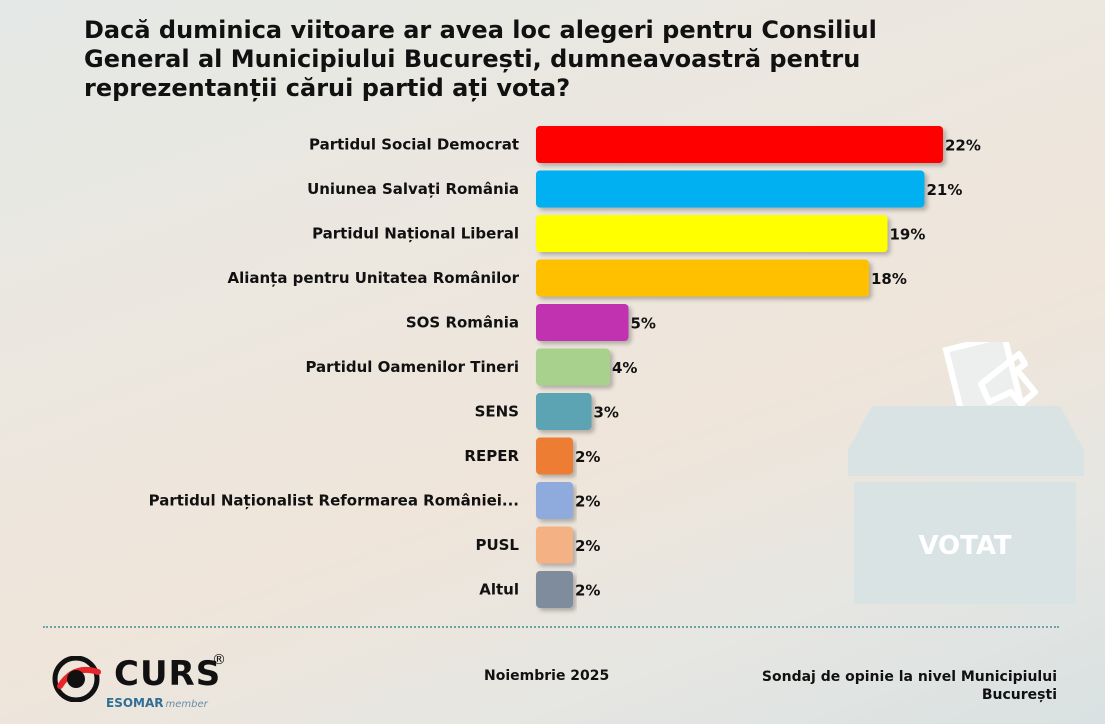  Describe the element at coordinates (186, 704) in the screenshot. I see `esomar-member-text: member` at that location.